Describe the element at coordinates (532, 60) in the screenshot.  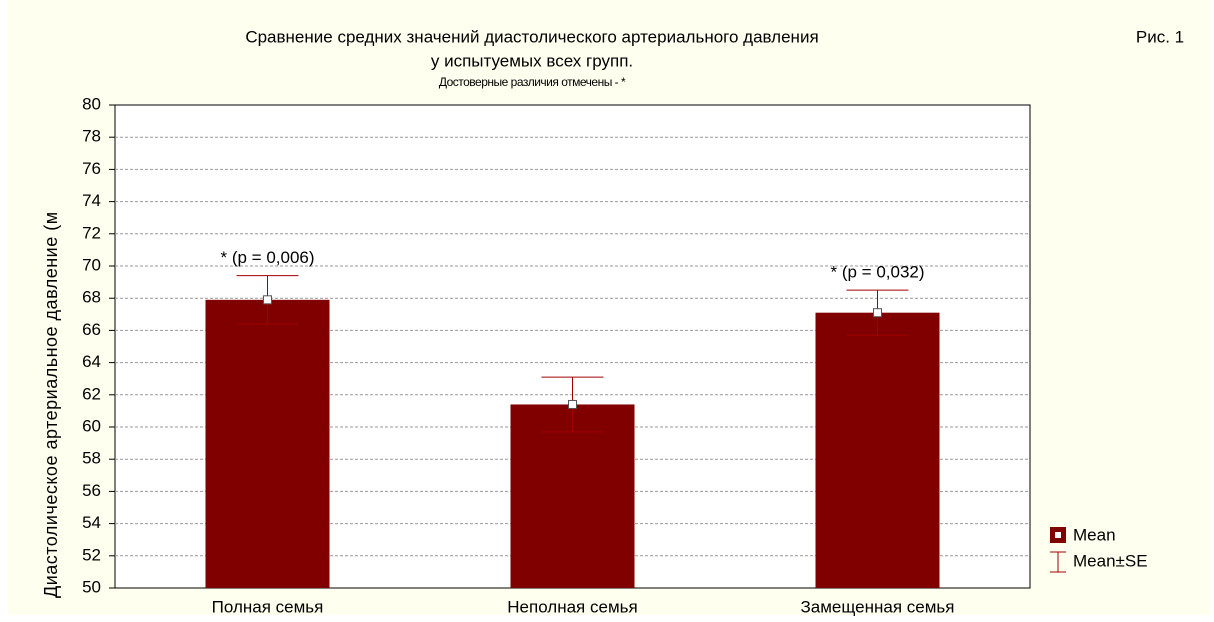
I see `chart-title: у испытуемых всех групп.` at that location.